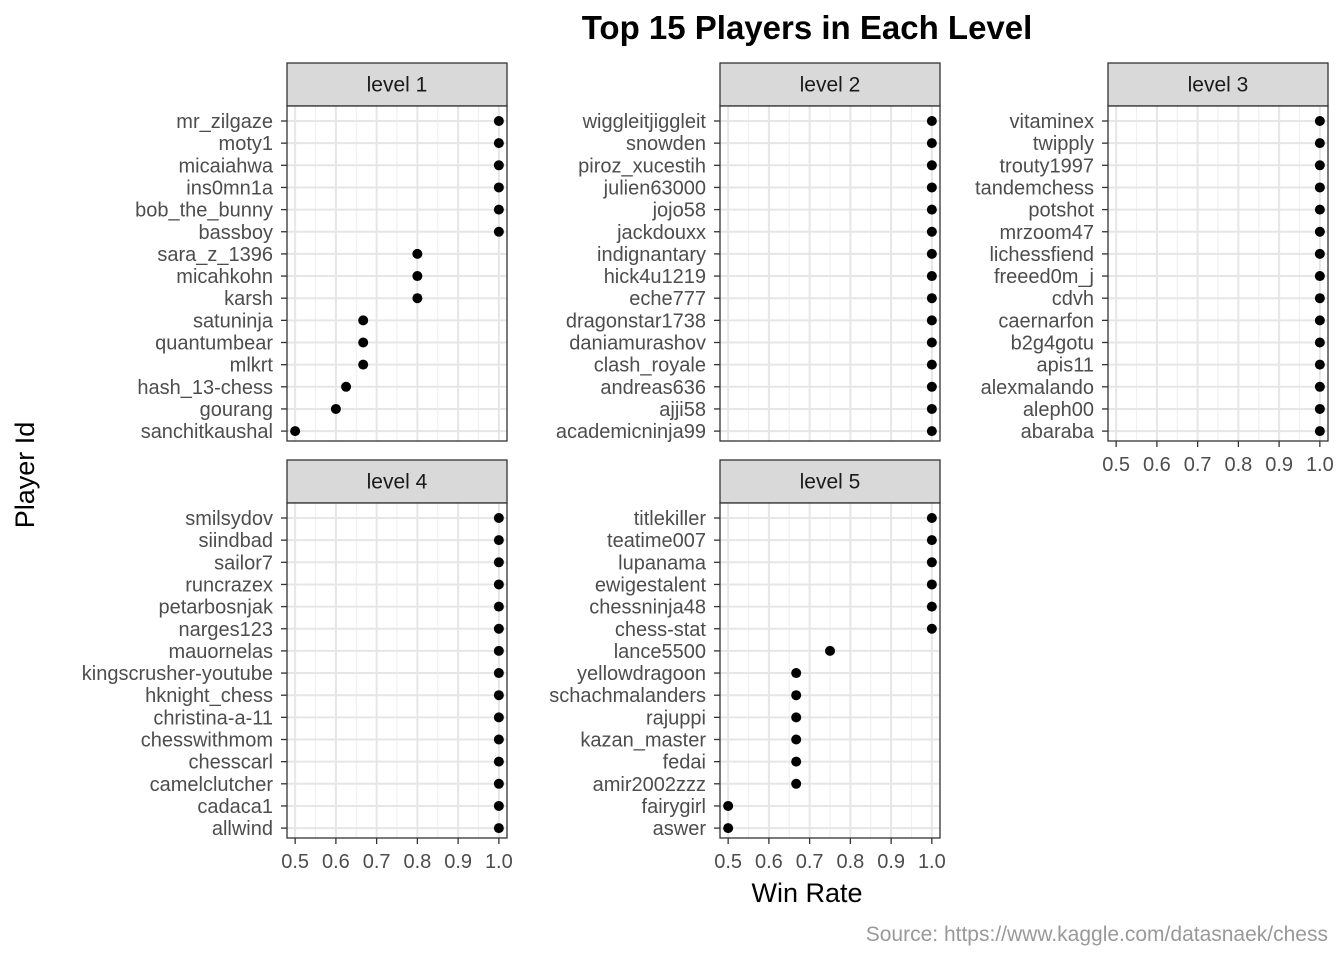 The width and height of the screenshot is (1344, 960). Describe the element at coordinates (670, 519) in the screenshot. I see `player-label: titlekiller` at that location.